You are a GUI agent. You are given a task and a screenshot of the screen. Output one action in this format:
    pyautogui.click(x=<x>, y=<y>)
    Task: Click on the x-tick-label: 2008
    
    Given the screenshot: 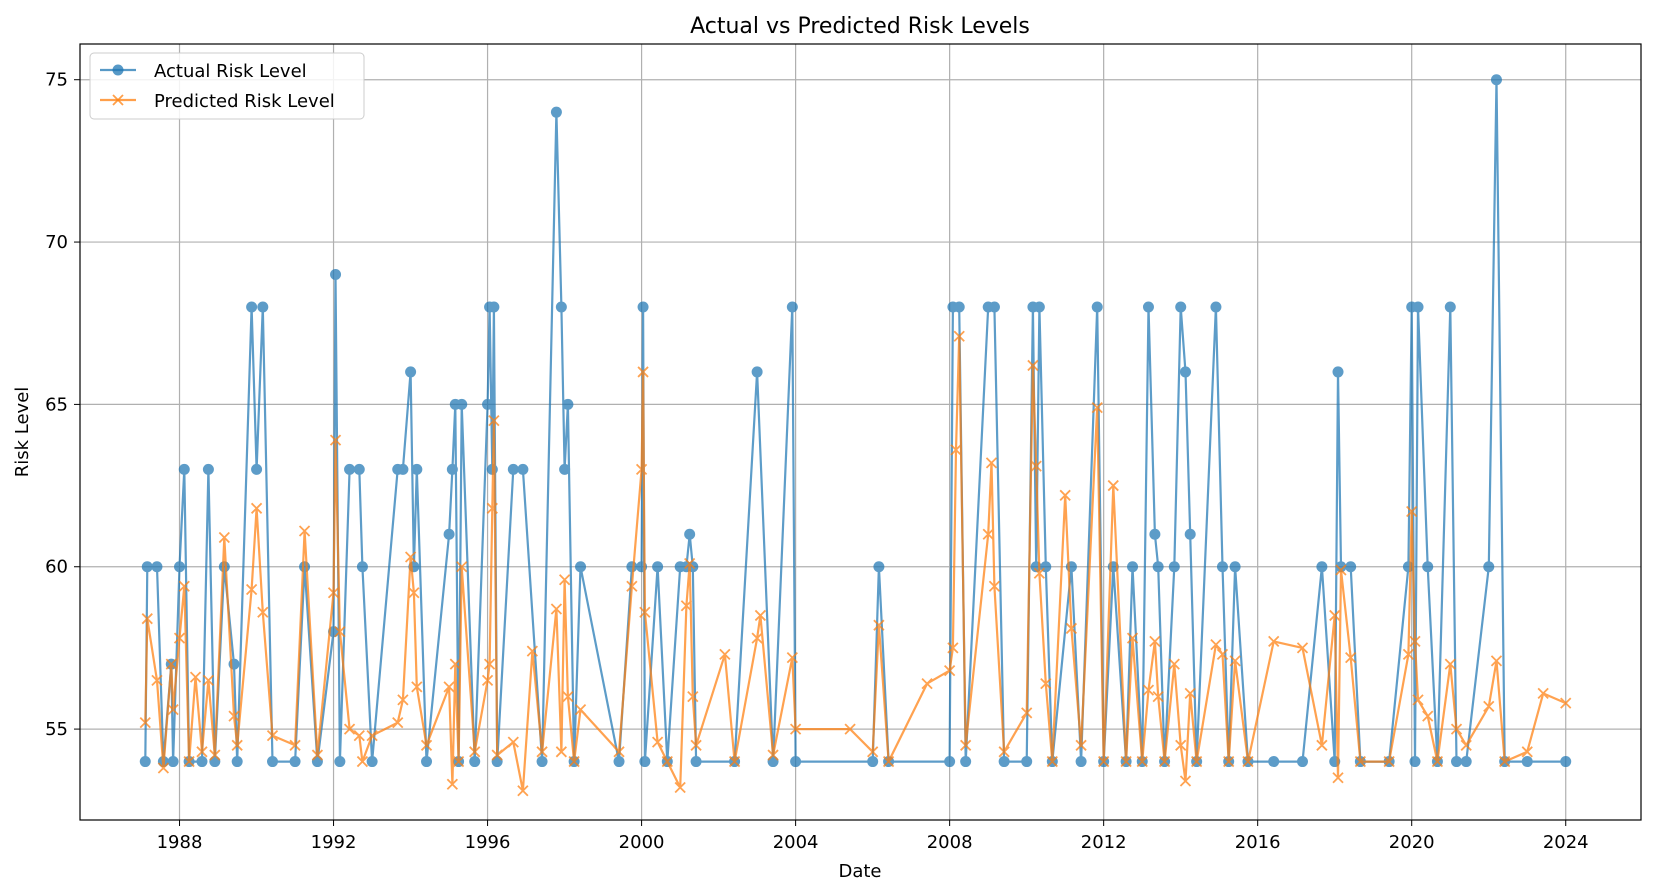 What is the action you would take?
    pyautogui.click(x=950, y=842)
    